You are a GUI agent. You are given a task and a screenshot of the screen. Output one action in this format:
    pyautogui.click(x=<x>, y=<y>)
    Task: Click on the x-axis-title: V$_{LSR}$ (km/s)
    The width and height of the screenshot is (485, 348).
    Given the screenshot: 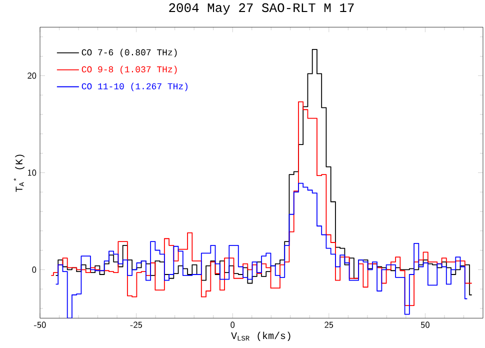 What is the action you would take?
    pyautogui.click(x=260, y=336)
    